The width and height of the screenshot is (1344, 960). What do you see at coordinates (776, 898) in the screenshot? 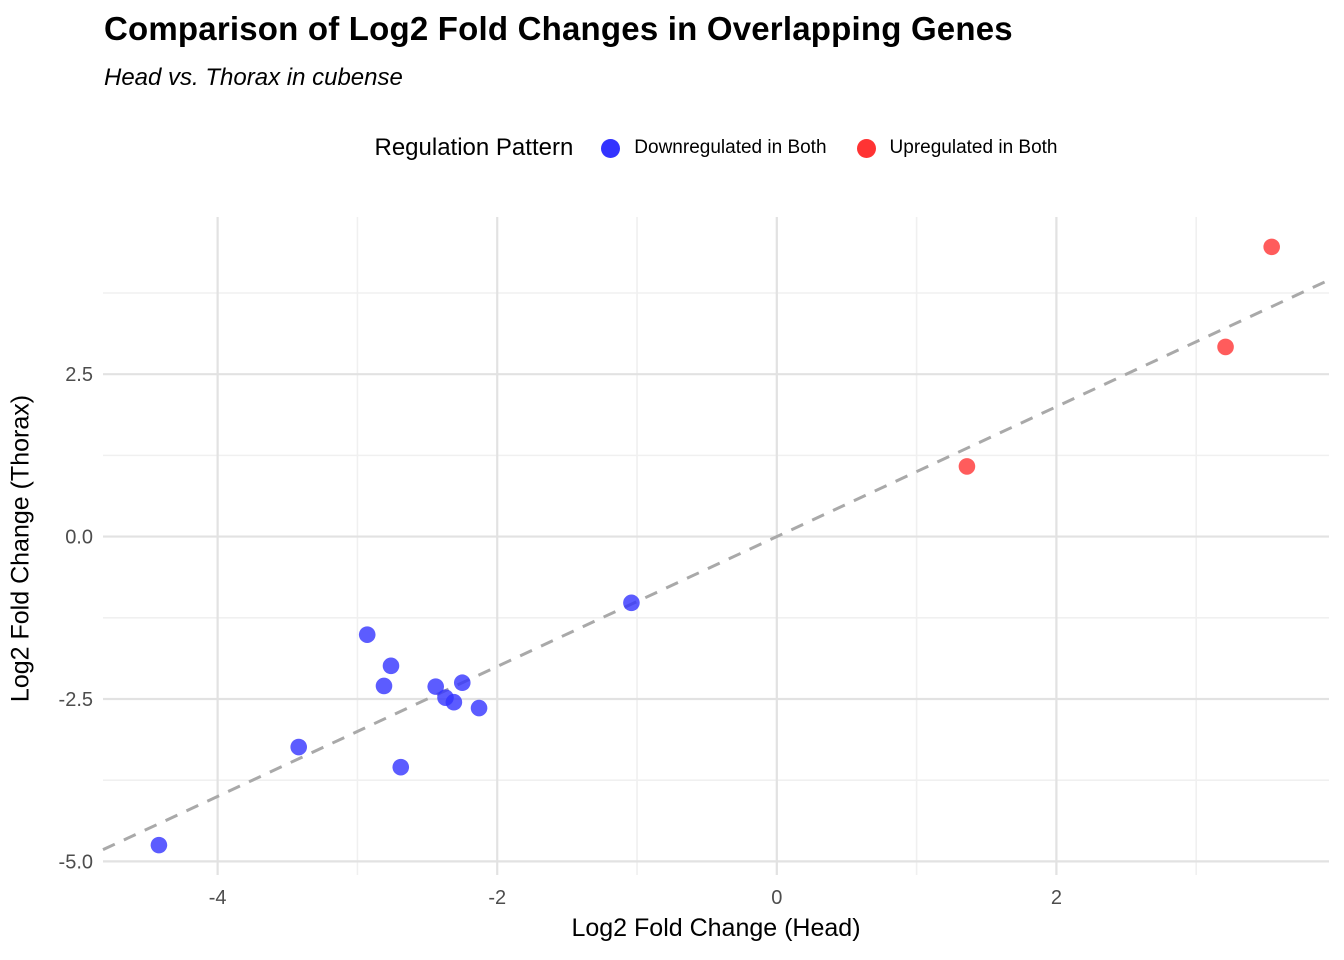
I see `x-tick-label: 0` at bounding box center [776, 898].